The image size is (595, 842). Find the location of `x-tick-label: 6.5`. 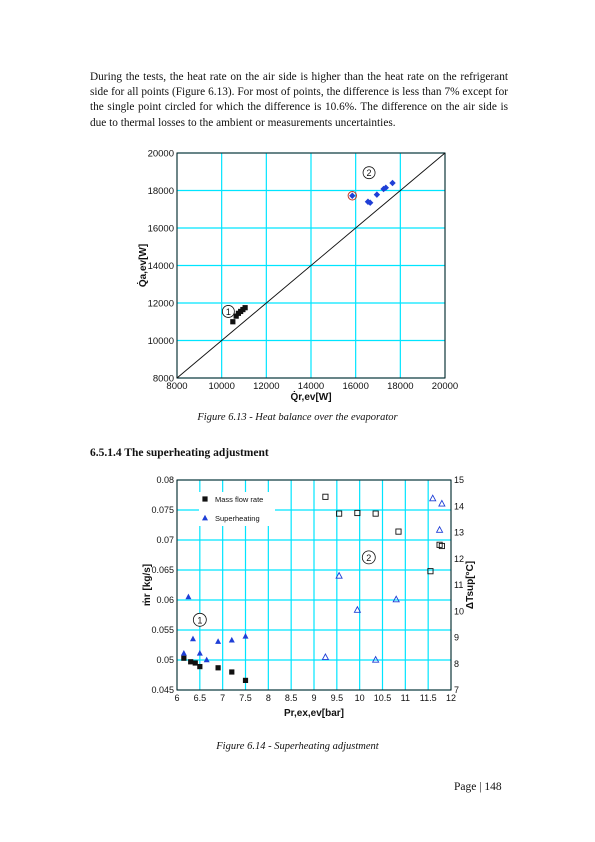

x-tick-label: 6.5 is located at coordinates (200, 698).